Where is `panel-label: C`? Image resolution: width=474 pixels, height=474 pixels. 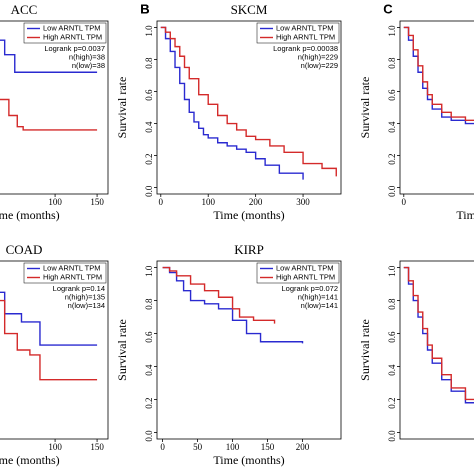 panel-label: C is located at coordinates (388, 8).